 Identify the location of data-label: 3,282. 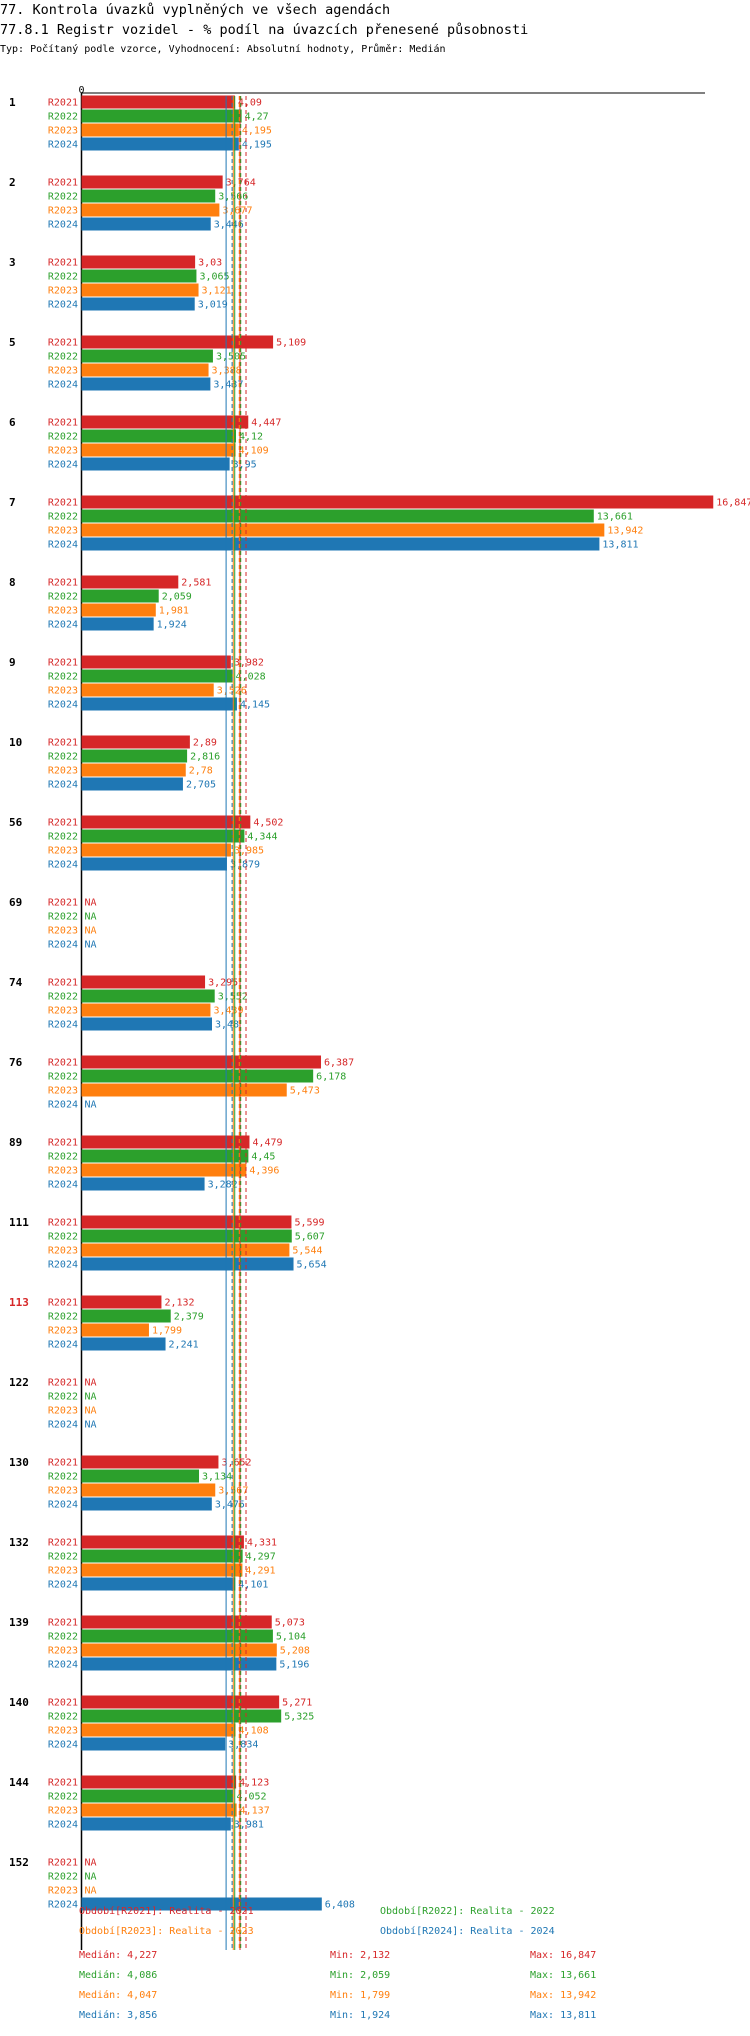
(223, 1185).